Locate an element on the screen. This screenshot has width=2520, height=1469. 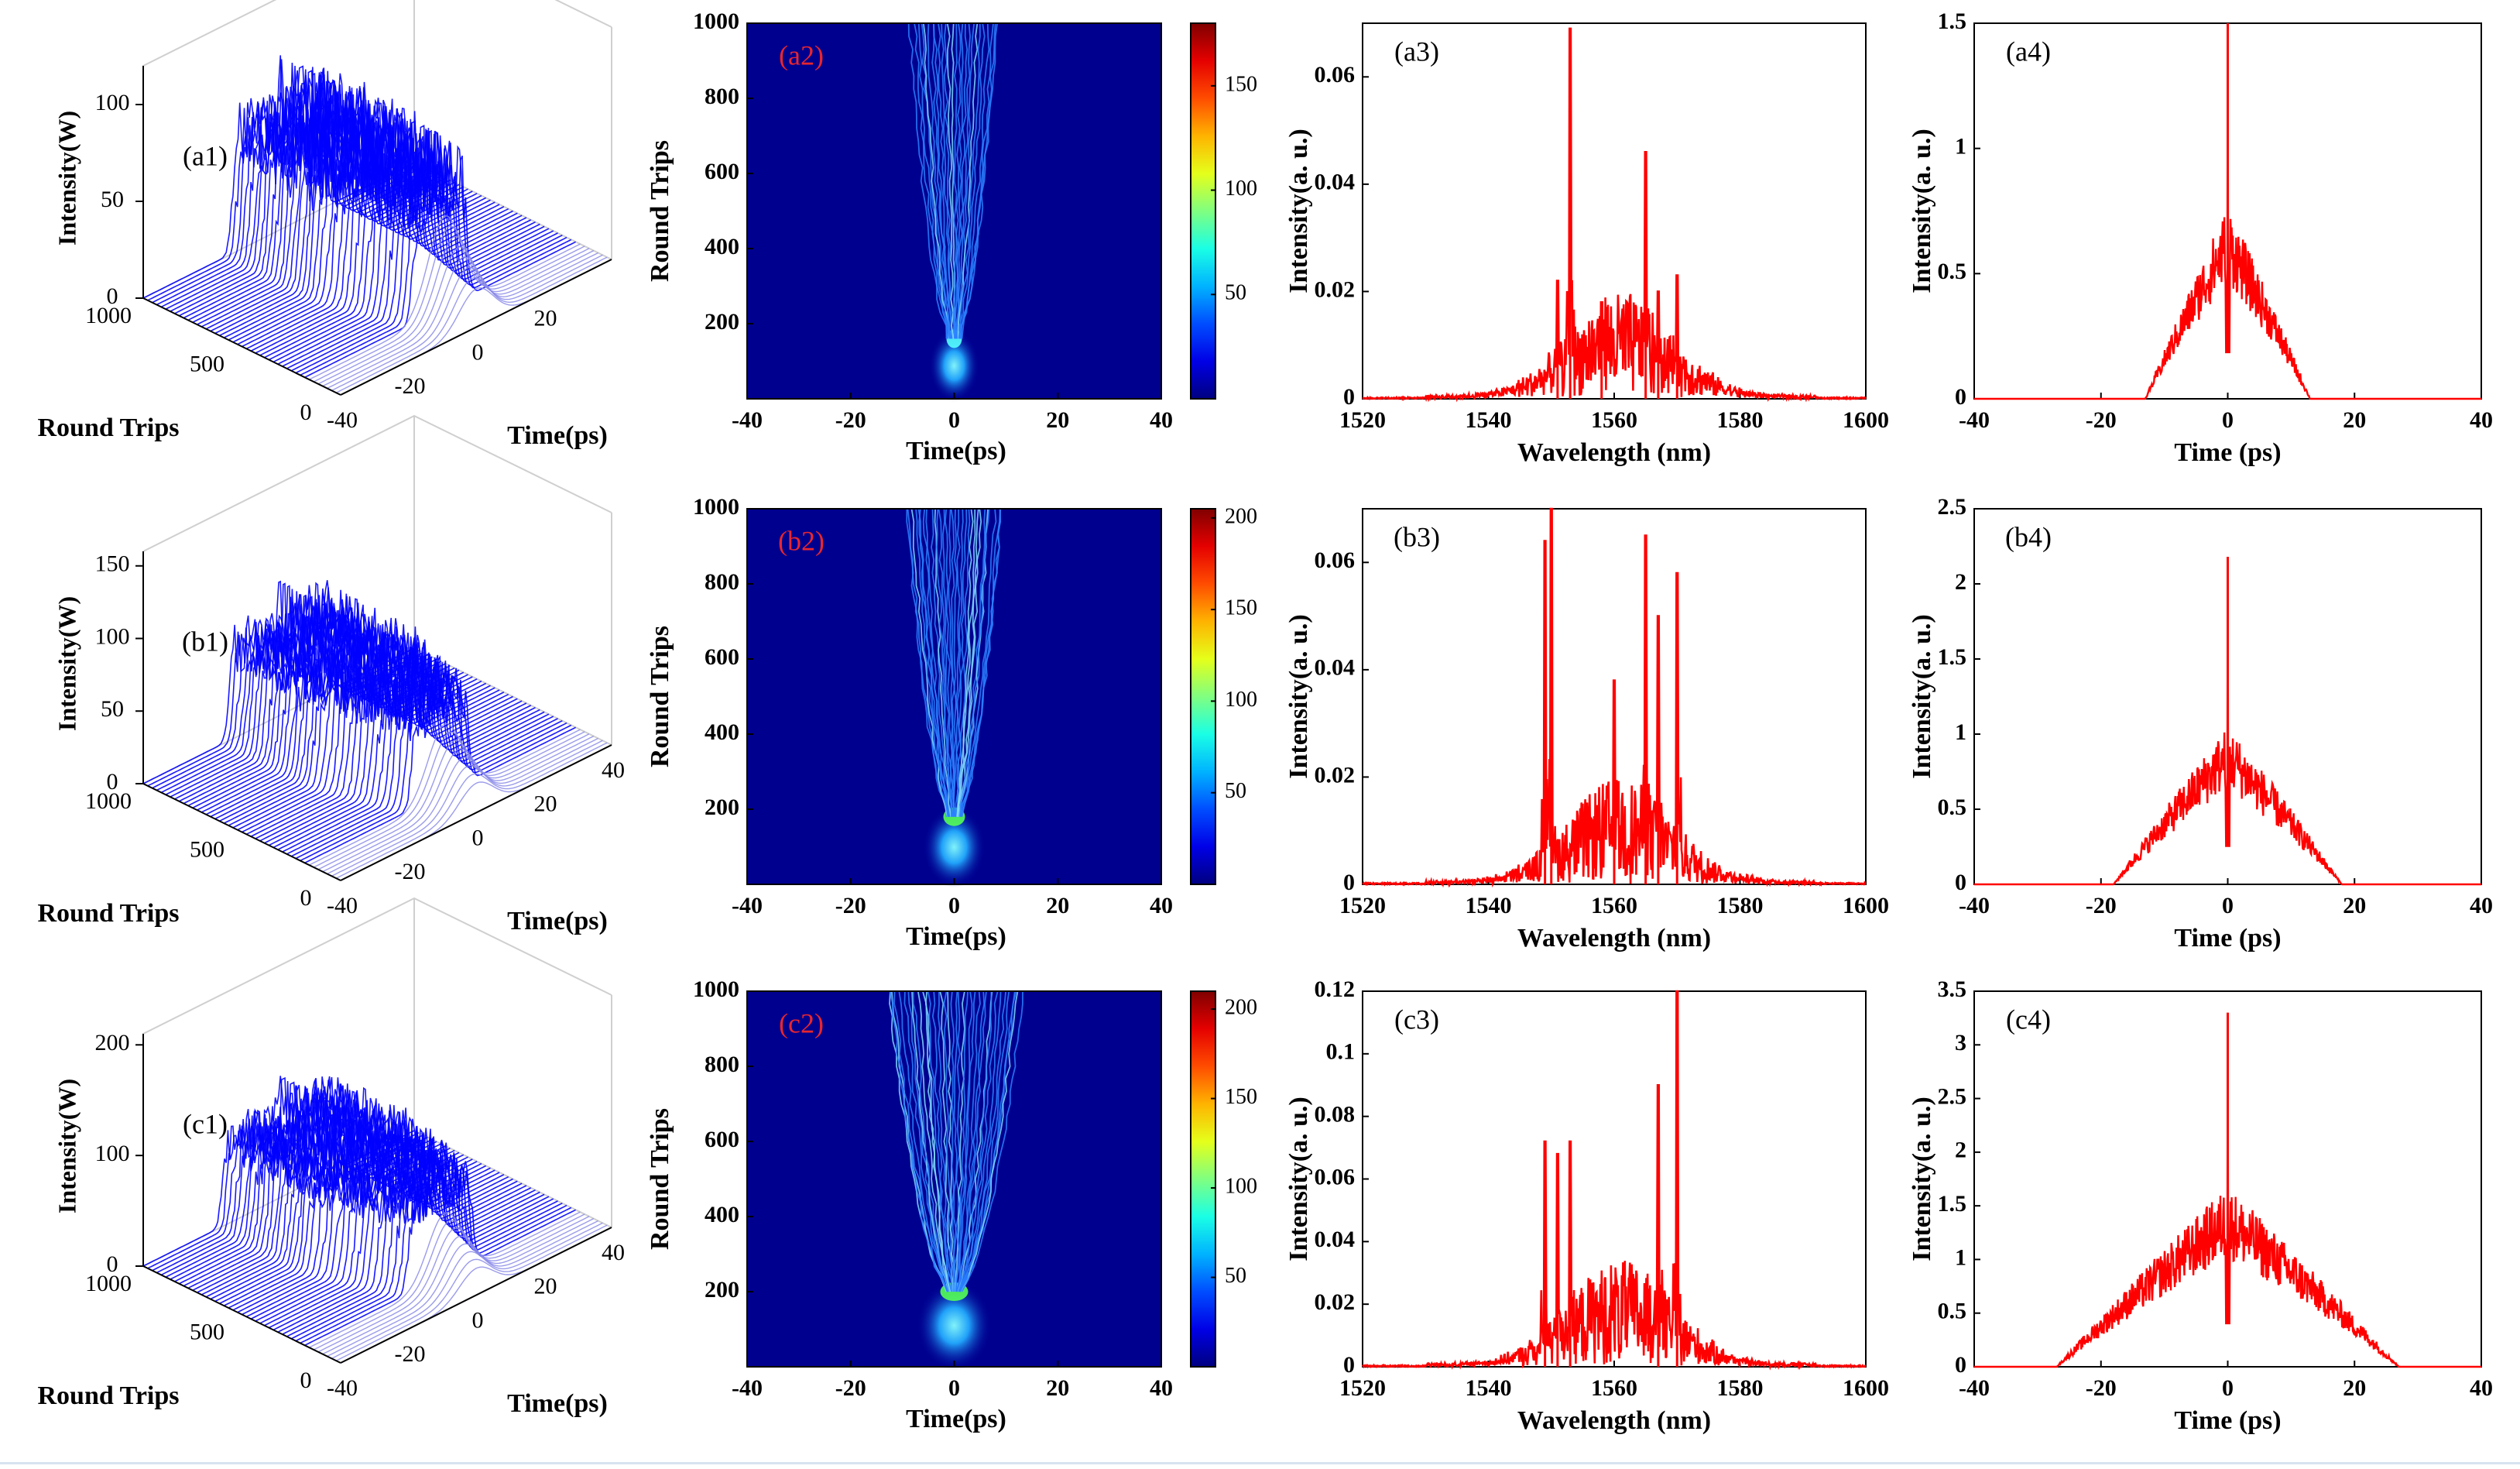
back-wall-outline is located at coordinates (377, 599).